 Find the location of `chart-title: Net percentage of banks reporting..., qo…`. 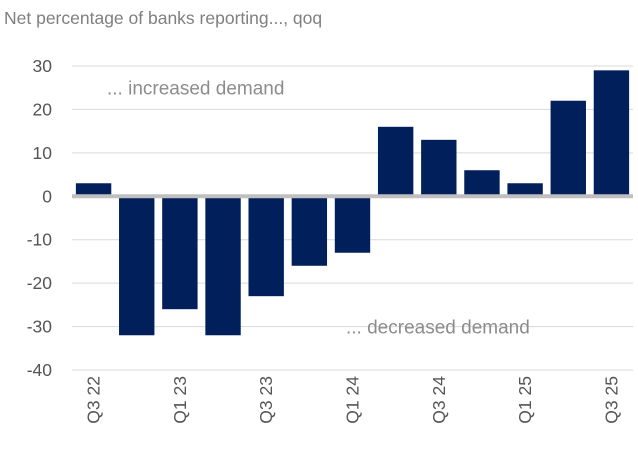

chart-title: Net percentage of banks reporting..., qo… is located at coordinates (163, 18).